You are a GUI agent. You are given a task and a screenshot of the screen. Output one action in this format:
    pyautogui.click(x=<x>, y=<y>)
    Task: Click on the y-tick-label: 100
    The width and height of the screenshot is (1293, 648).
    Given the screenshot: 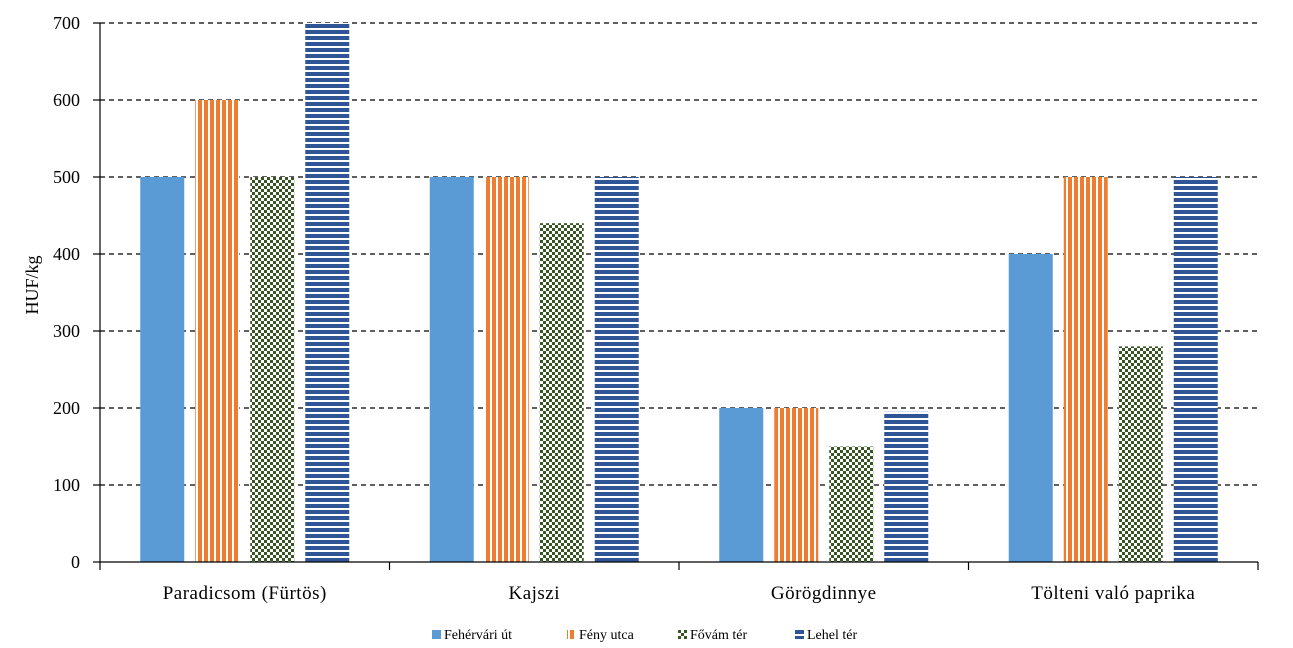 What is the action you would take?
    pyautogui.click(x=66, y=485)
    